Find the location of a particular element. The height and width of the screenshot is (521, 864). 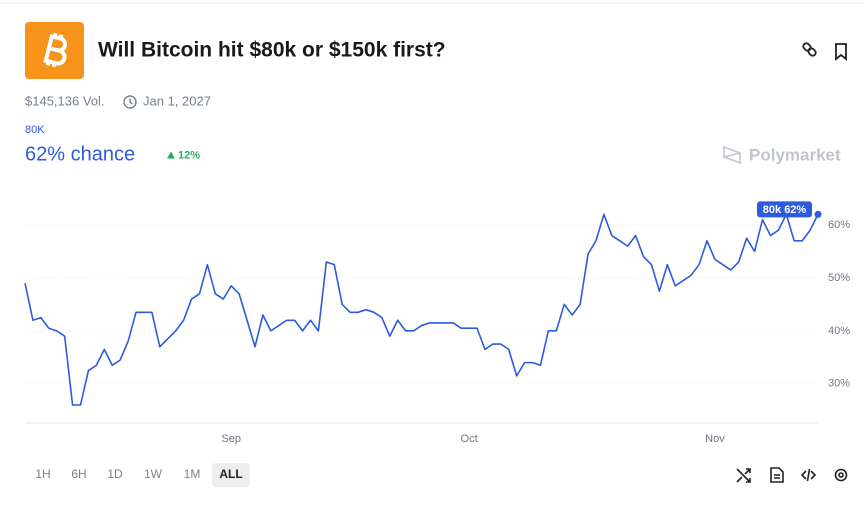

y-tick-label: 60% is located at coordinates (839, 225).